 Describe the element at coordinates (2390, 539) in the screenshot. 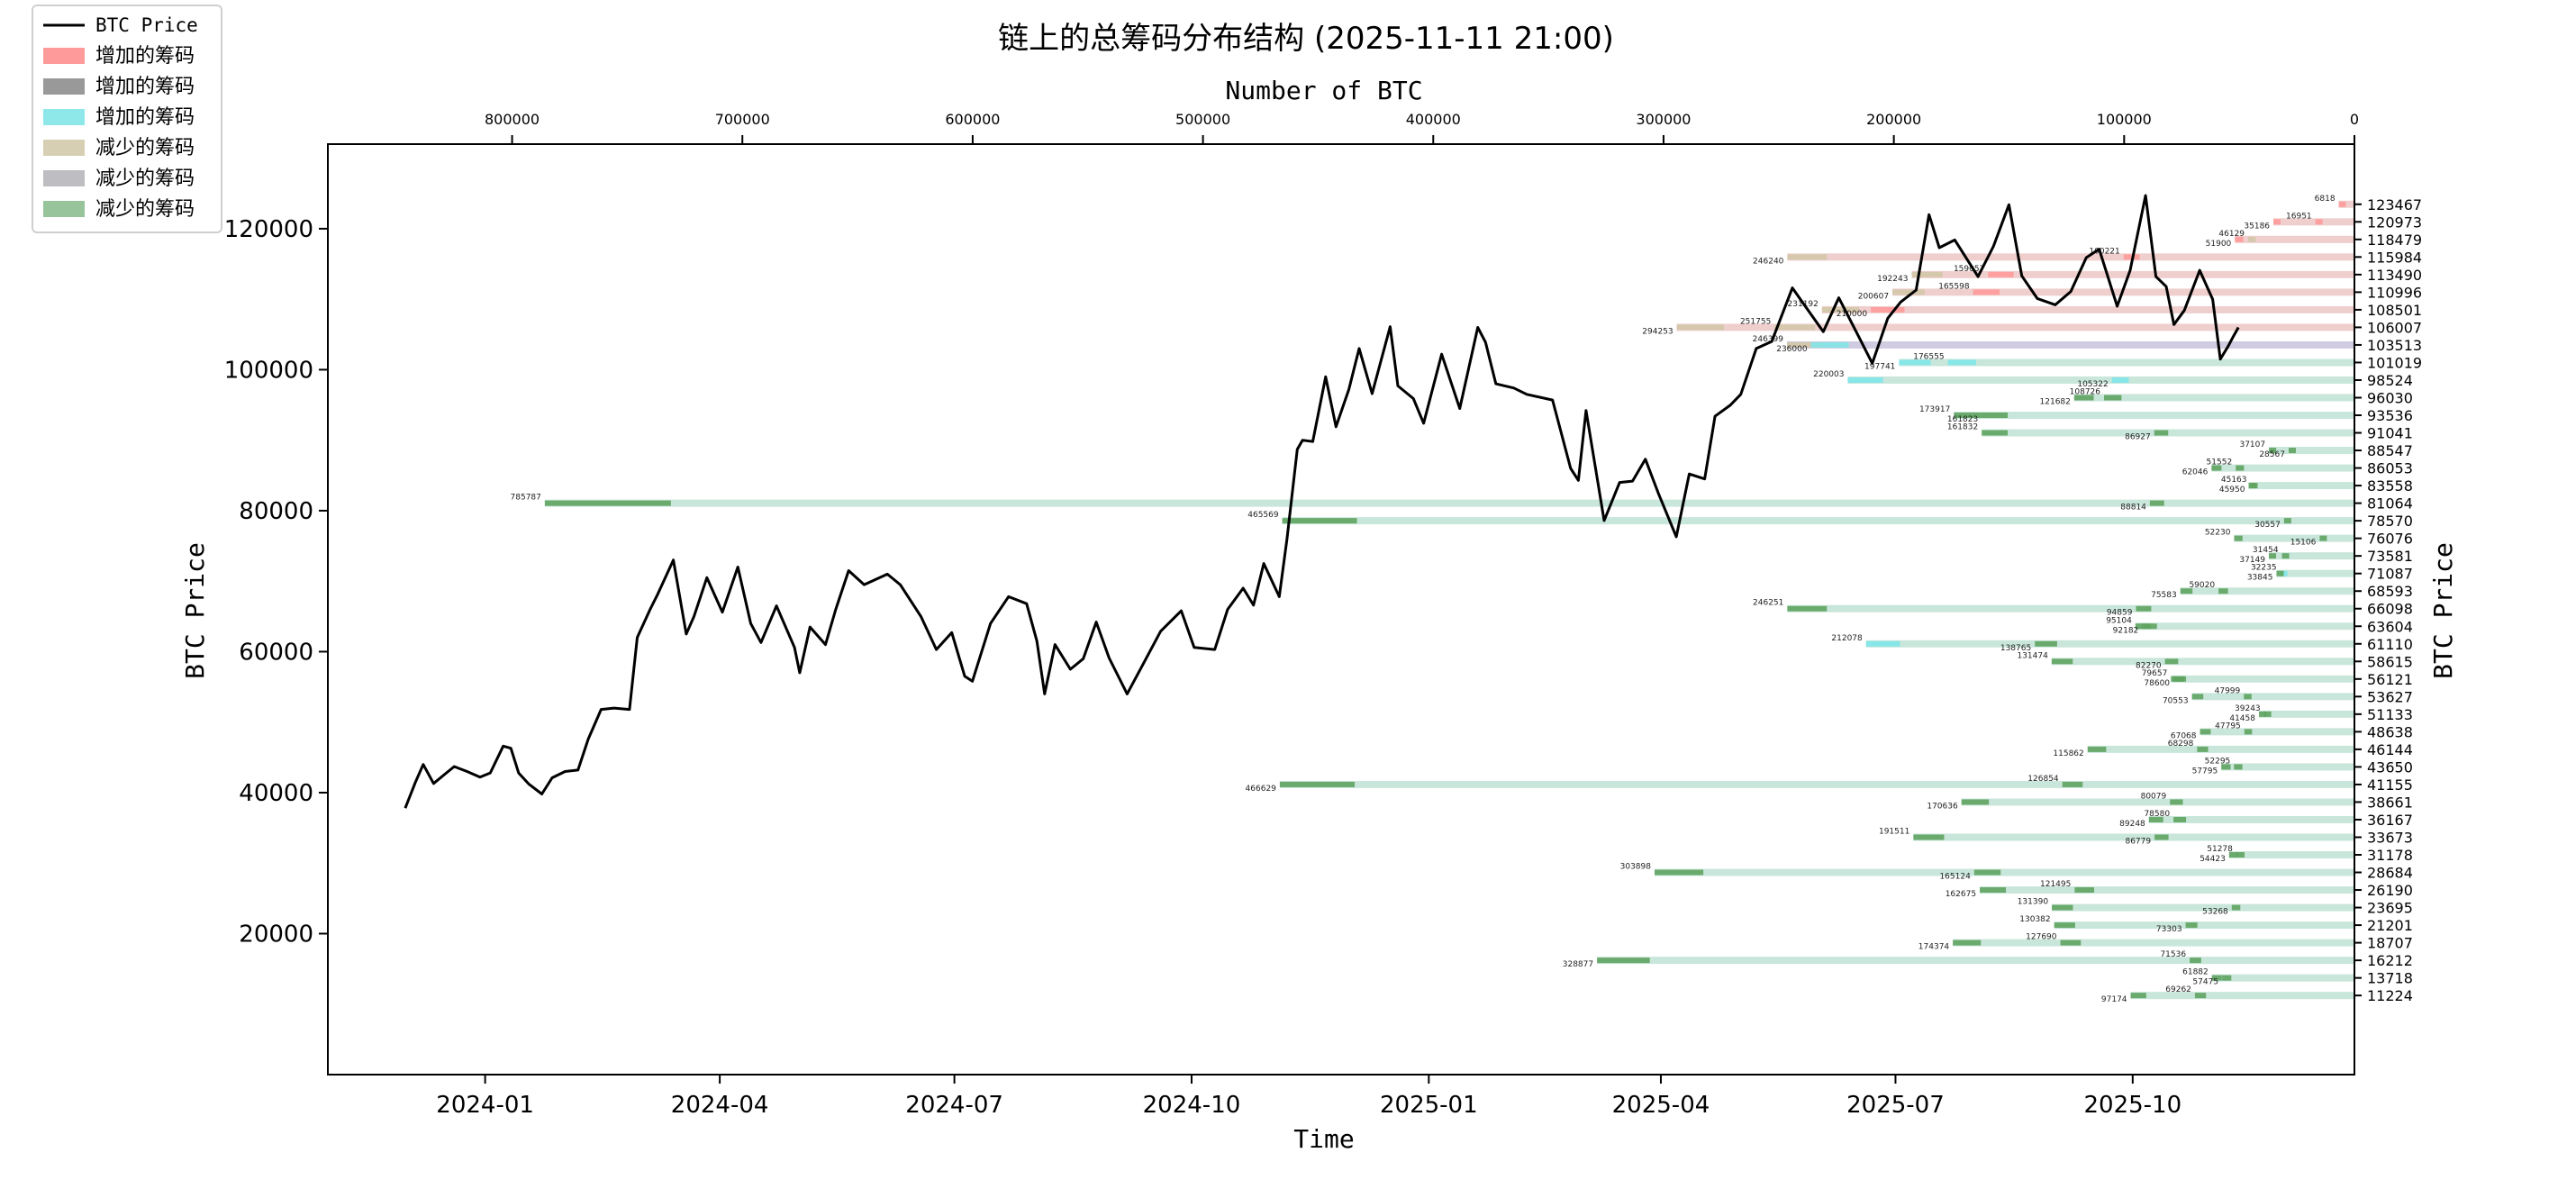

I see `right-y-tick-label: 76076` at that location.